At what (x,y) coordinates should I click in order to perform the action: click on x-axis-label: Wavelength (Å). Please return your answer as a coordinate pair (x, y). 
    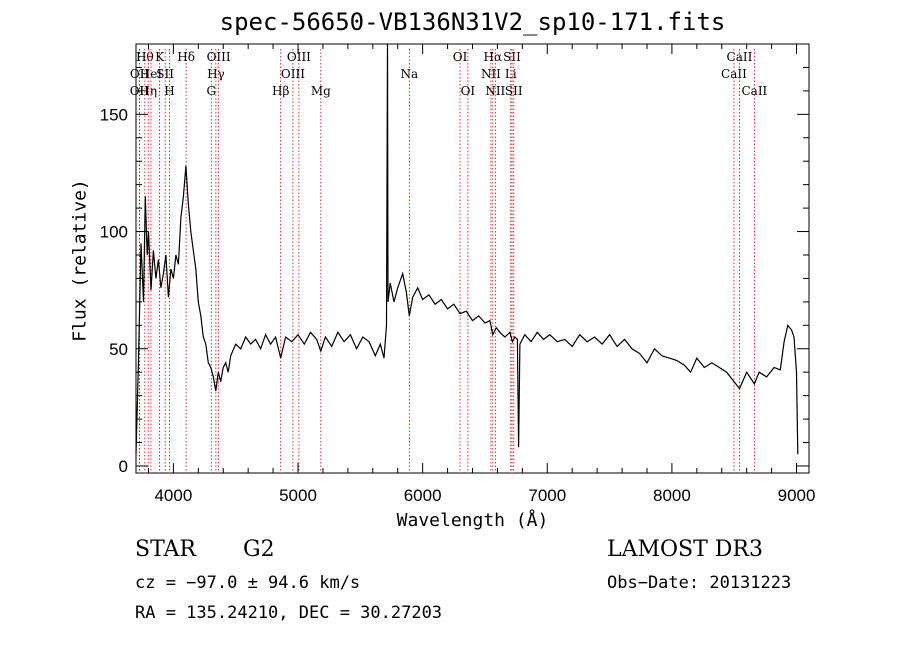
    Looking at the image, I should click on (472, 520).